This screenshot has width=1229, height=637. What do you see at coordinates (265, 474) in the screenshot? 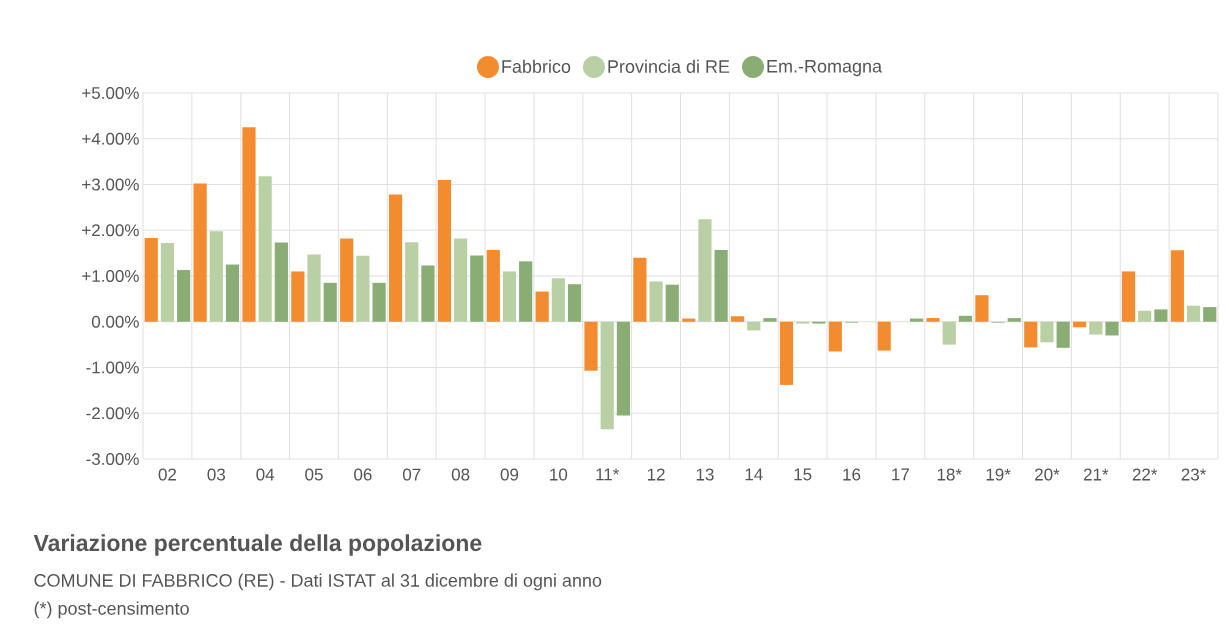
I see `x-tick-label: 04` at bounding box center [265, 474].